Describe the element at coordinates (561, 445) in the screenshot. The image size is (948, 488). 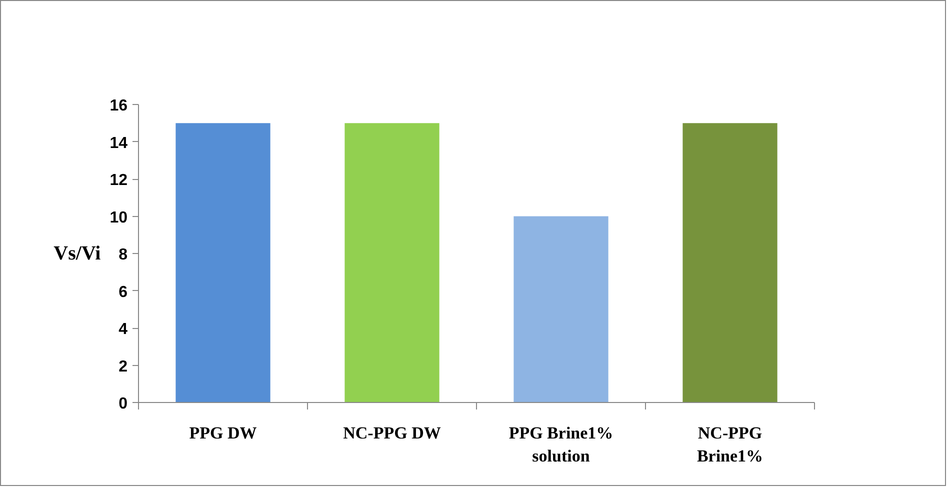
I see `x-tick-label: PPG Brine1% solution` at that location.